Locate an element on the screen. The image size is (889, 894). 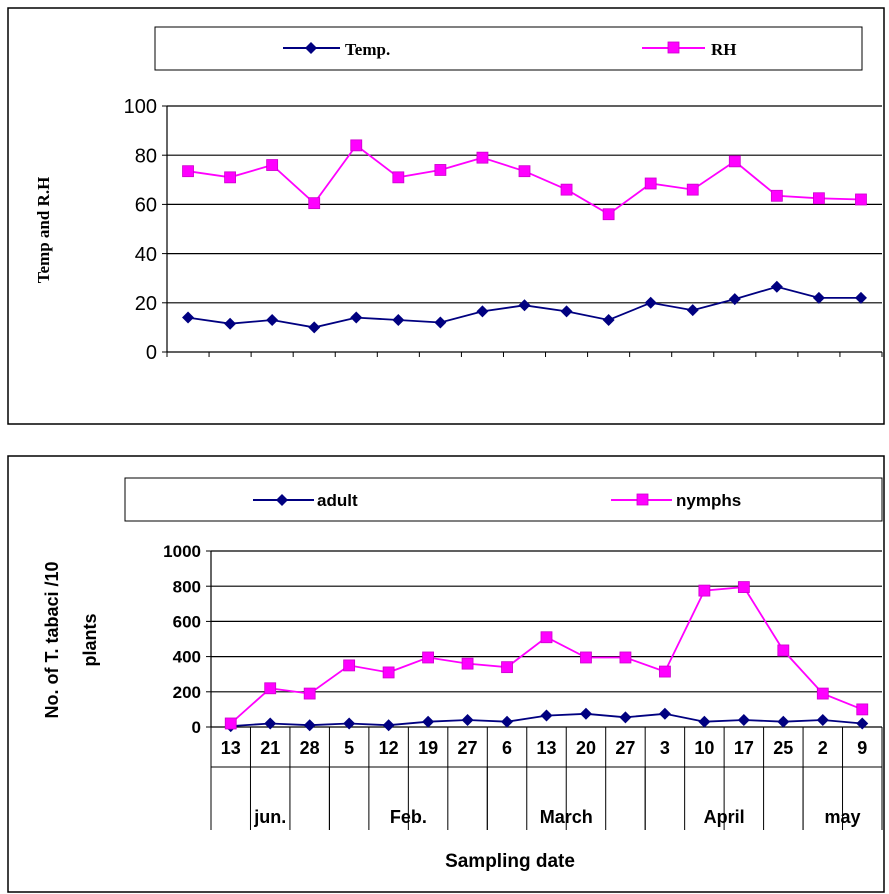
y-tick-label: 100 is located at coordinates (140, 107).